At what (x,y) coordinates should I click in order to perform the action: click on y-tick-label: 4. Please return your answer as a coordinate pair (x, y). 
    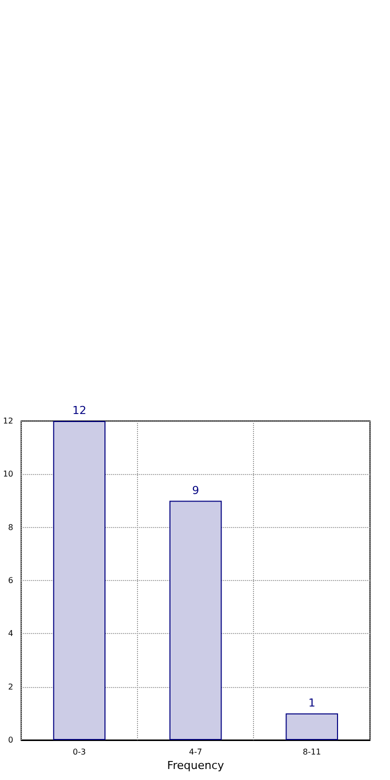
    Looking at the image, I should click on (11, 633).